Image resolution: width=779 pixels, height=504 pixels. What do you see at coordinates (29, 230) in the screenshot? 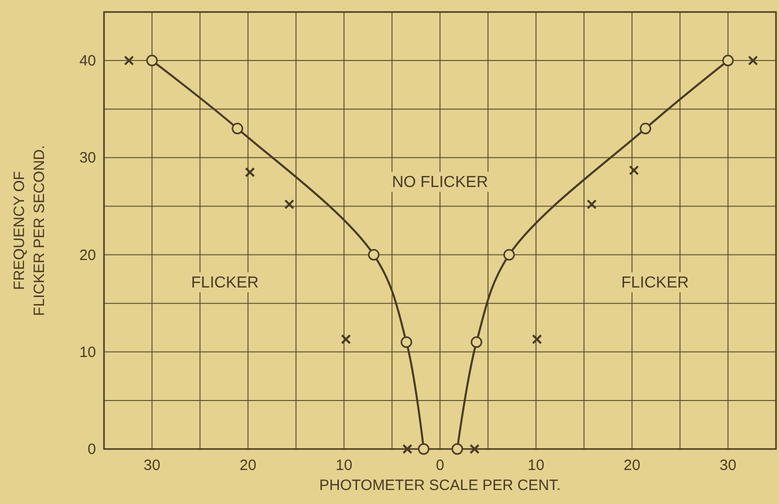
I see `y-axis-title: FREQUENCY OF FLICKER PER SECOND.` at bounding box center [29, 230].